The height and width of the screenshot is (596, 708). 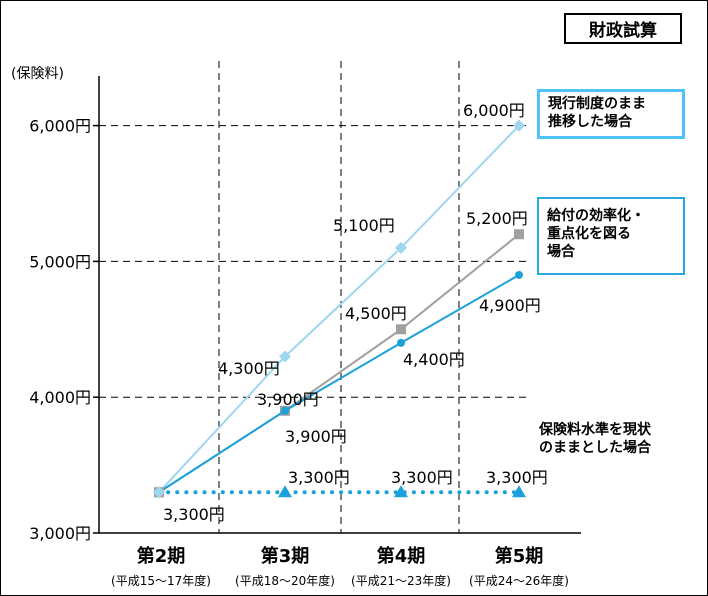 I want to click on y-axis-title: (保険料), so click(x=37, y=74).